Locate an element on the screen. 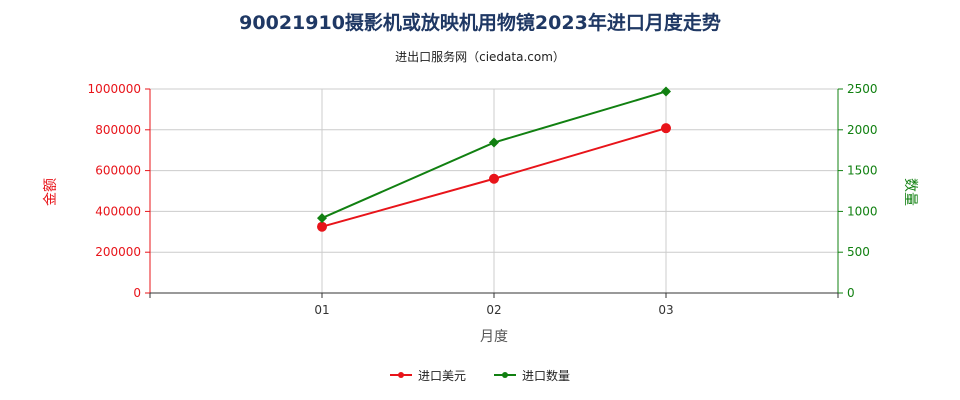 Image resolution: width=960 pixels, height=400 pixels. series is located at coordinates (494, 159).